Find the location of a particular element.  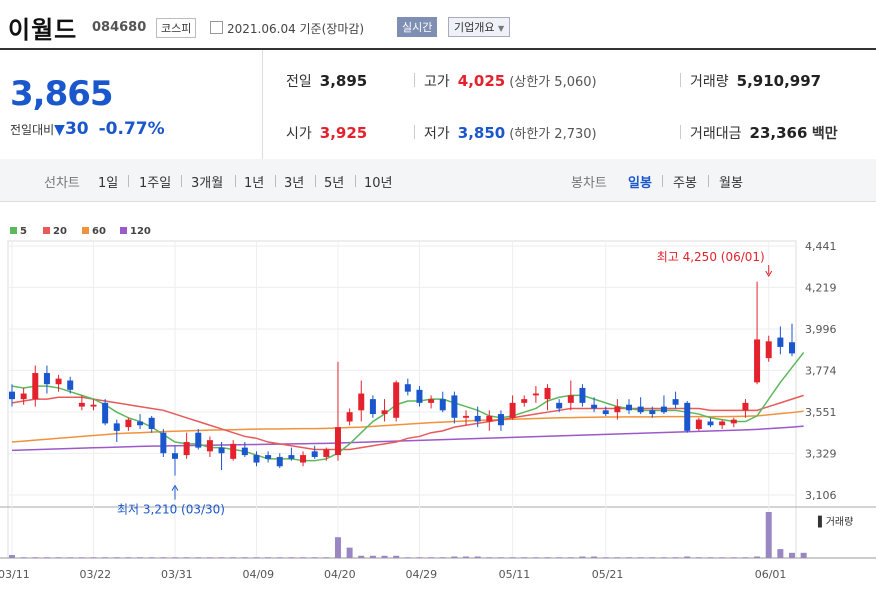

lower-limit: (하한가 2,730) is located at coordinates (553, 134).